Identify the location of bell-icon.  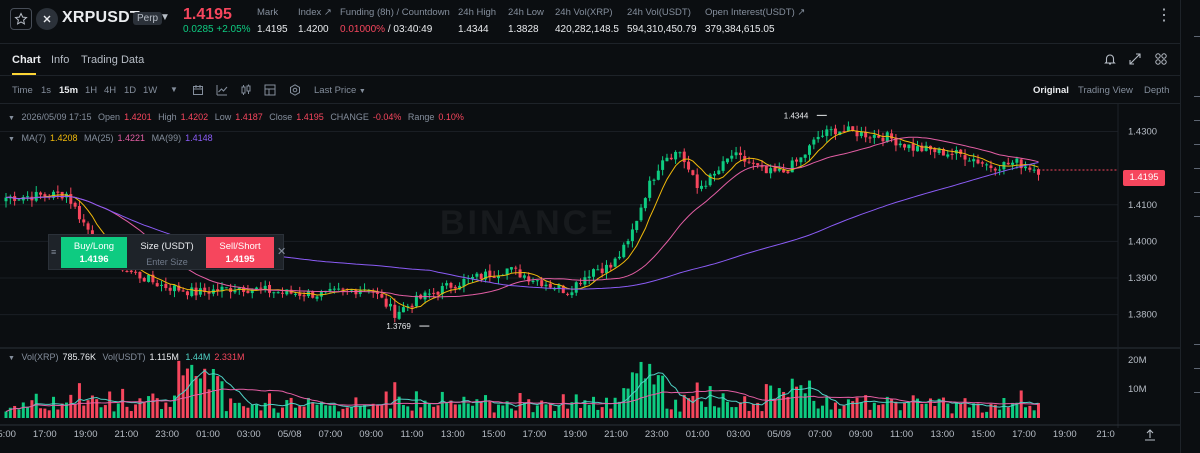
(1110, 59).